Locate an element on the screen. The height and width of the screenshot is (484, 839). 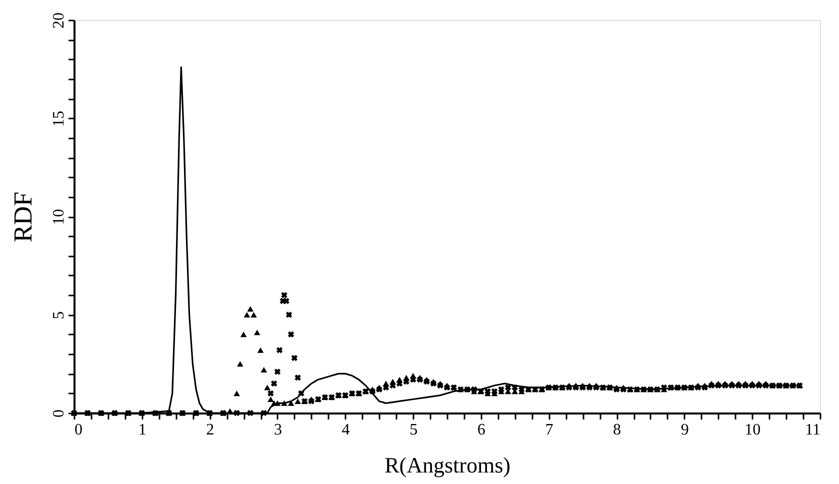
y-tick-label: 5 is located at coordinates (59, 315).